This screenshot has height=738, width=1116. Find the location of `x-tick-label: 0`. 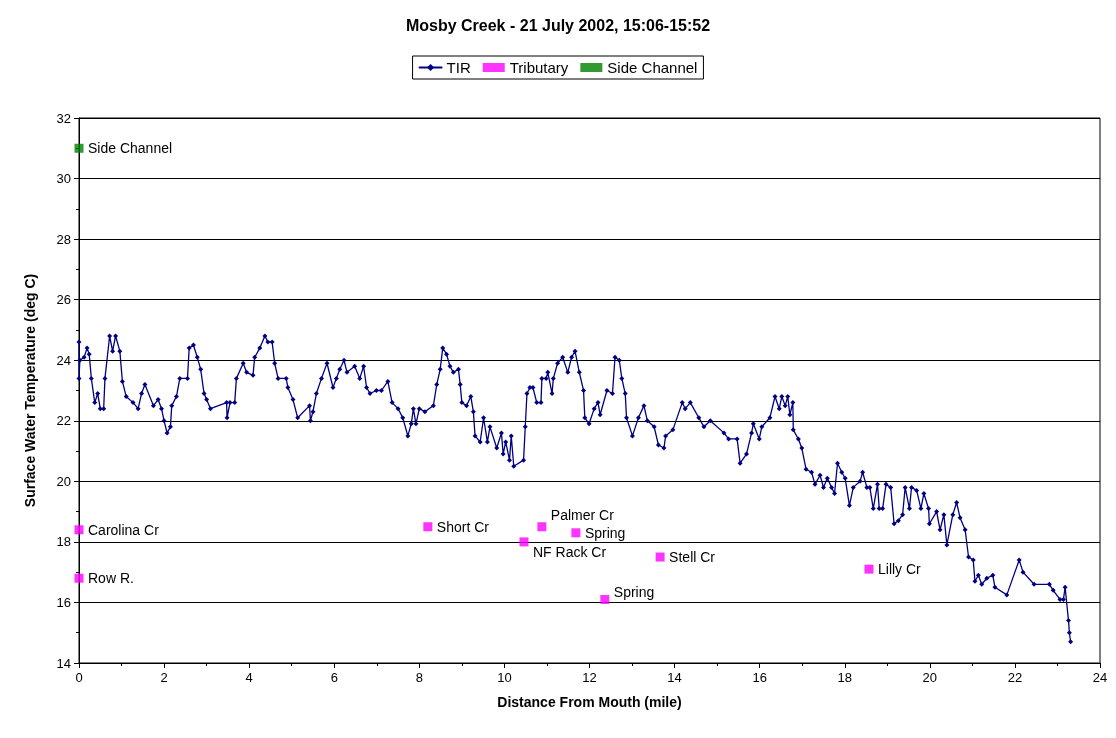

x-tick-label: 0 is located at coordinates (79, 677).